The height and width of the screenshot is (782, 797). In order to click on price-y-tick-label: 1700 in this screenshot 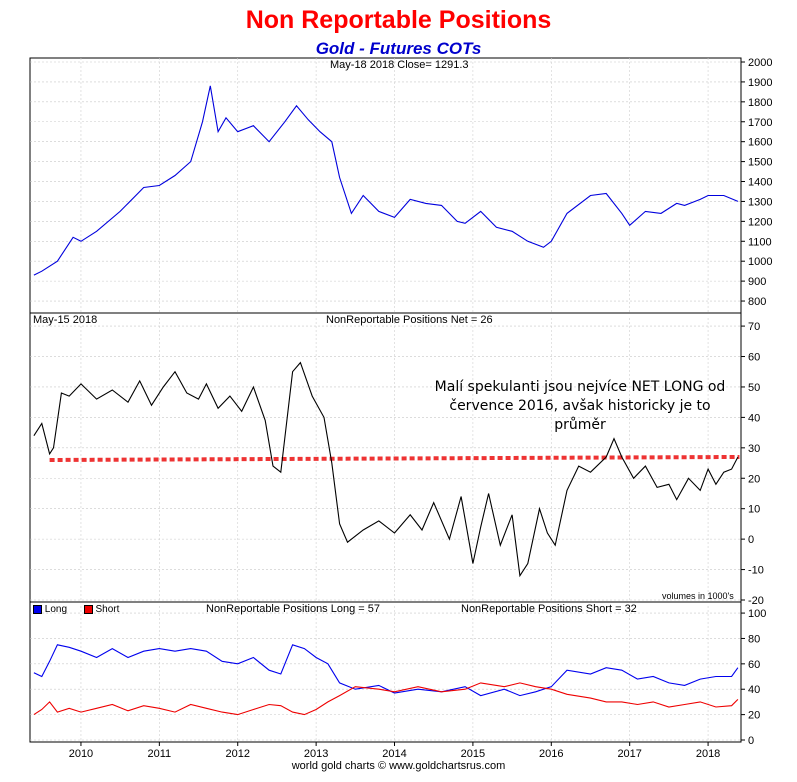, I will do `click(760, 123)`.